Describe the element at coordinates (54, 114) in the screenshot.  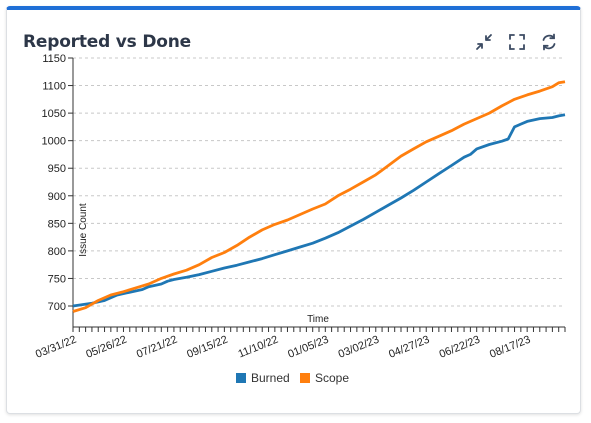
I see `y-tick-label: 1050` at that location.